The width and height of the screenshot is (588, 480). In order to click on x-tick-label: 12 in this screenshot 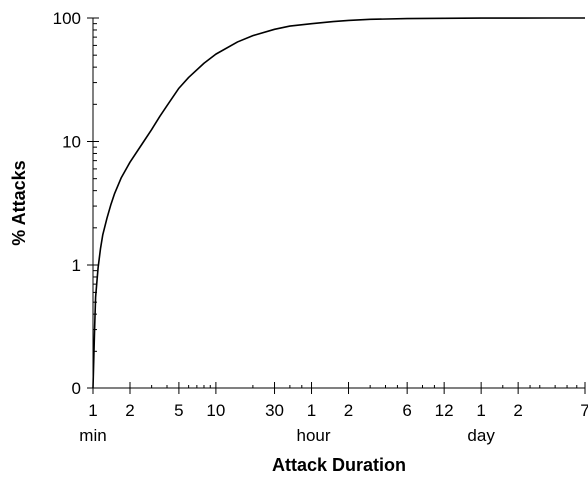, I will do `click(444, 410)`.